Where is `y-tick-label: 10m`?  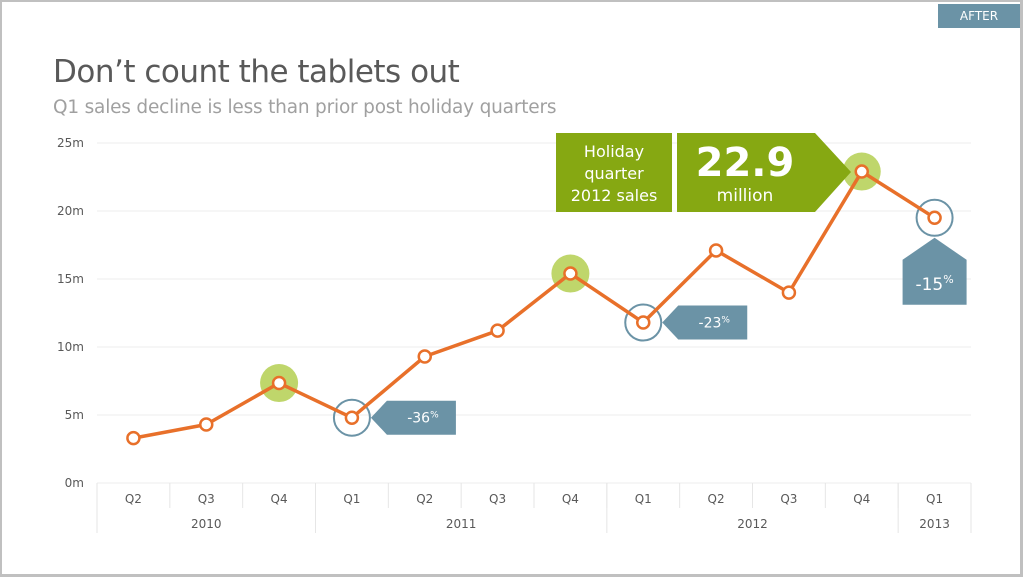 y-tick-label: 10m is located at coordinates (70, 347).